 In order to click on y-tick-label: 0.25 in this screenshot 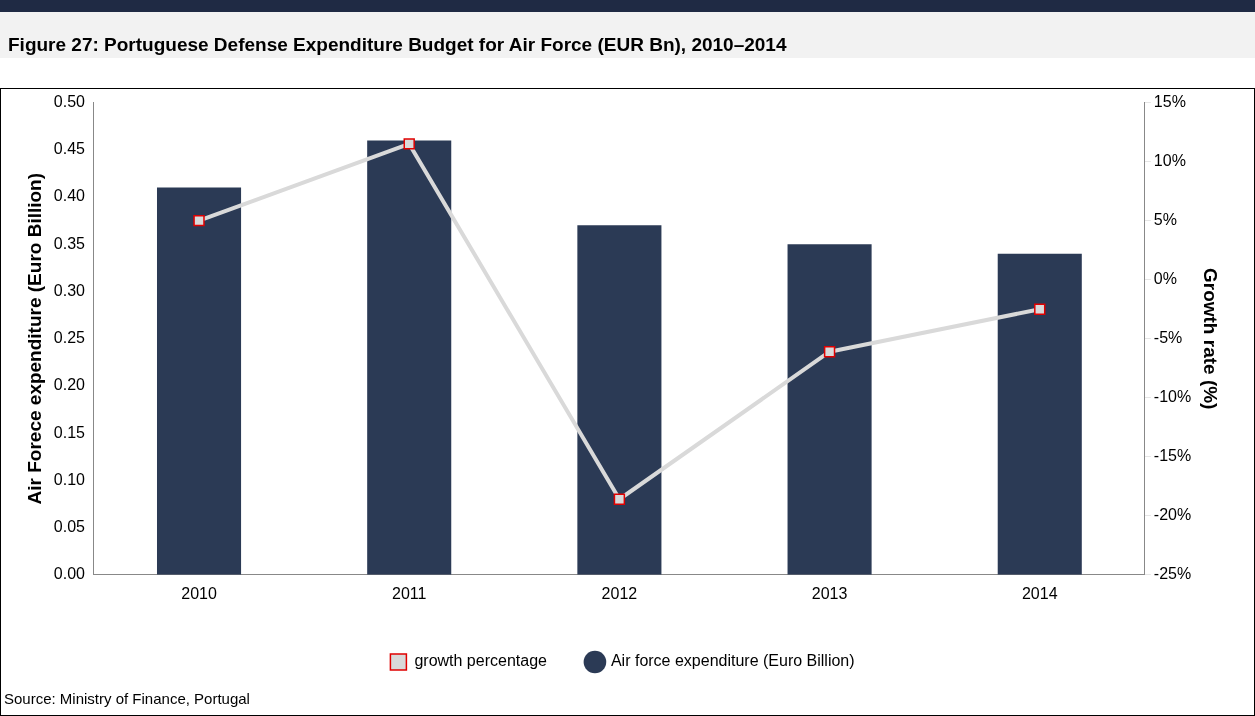, I will do `click(69, 338)`.